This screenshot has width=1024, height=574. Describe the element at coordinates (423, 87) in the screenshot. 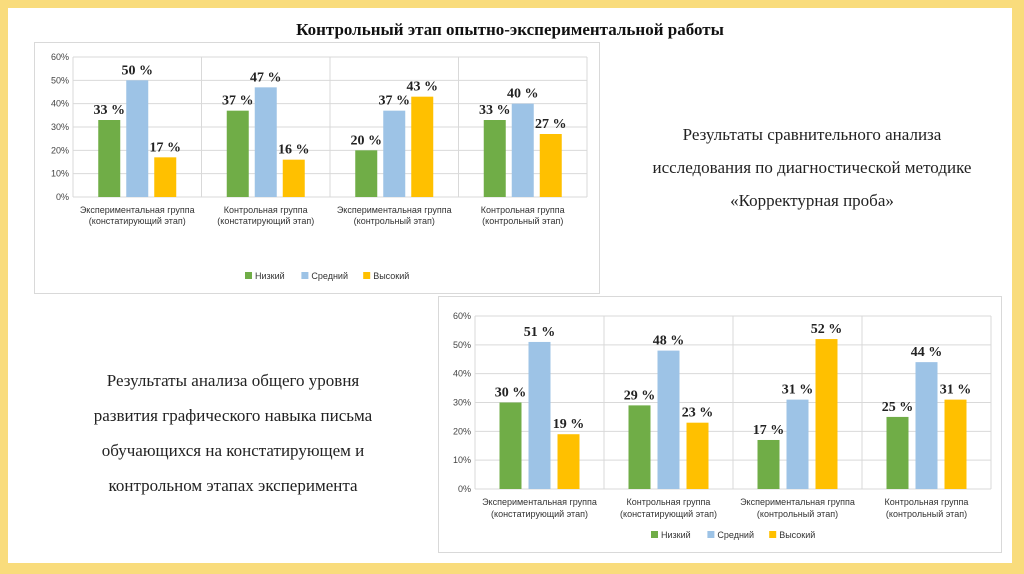

I see `data-label: 43 %` at that location.